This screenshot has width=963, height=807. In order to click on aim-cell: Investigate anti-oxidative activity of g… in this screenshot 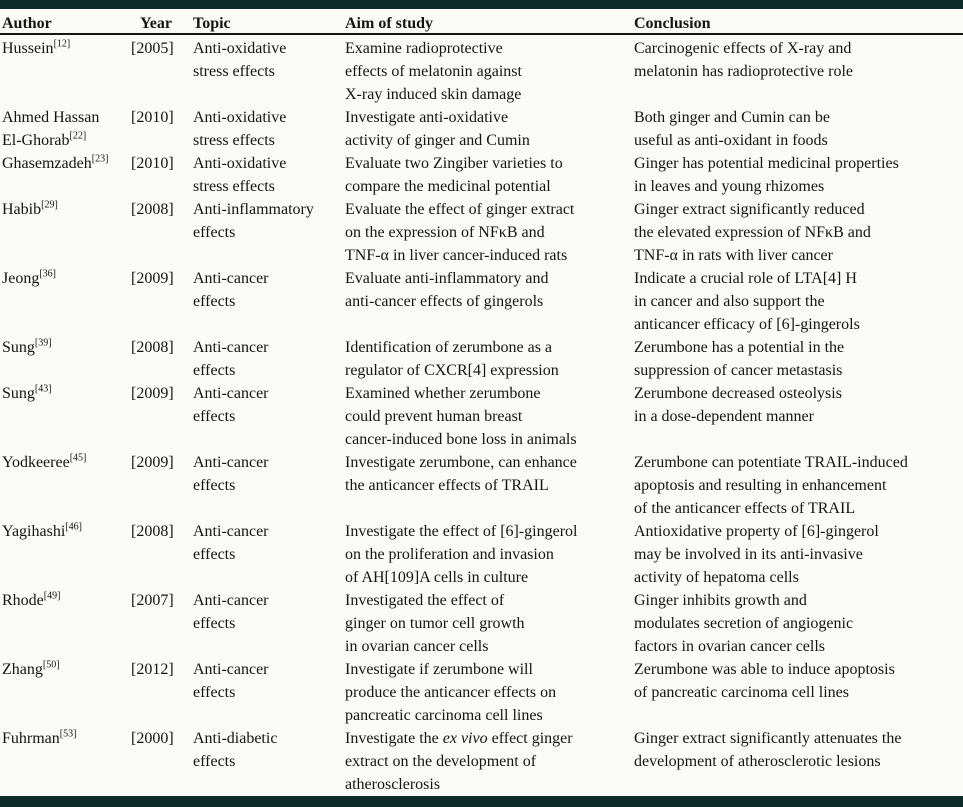, I will do `click(437, 129)`.